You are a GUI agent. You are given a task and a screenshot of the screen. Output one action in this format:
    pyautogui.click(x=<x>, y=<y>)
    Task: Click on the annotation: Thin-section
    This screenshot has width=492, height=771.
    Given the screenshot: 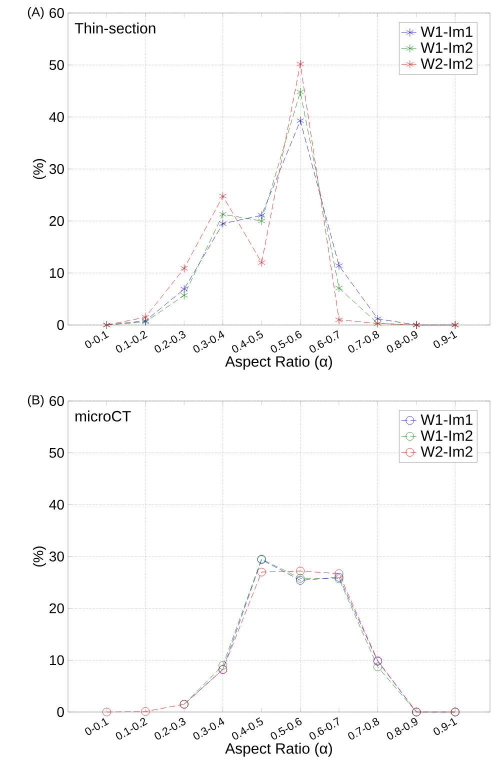 What is the action you would take?
    pyautogui.click(x=115, y=28)
    